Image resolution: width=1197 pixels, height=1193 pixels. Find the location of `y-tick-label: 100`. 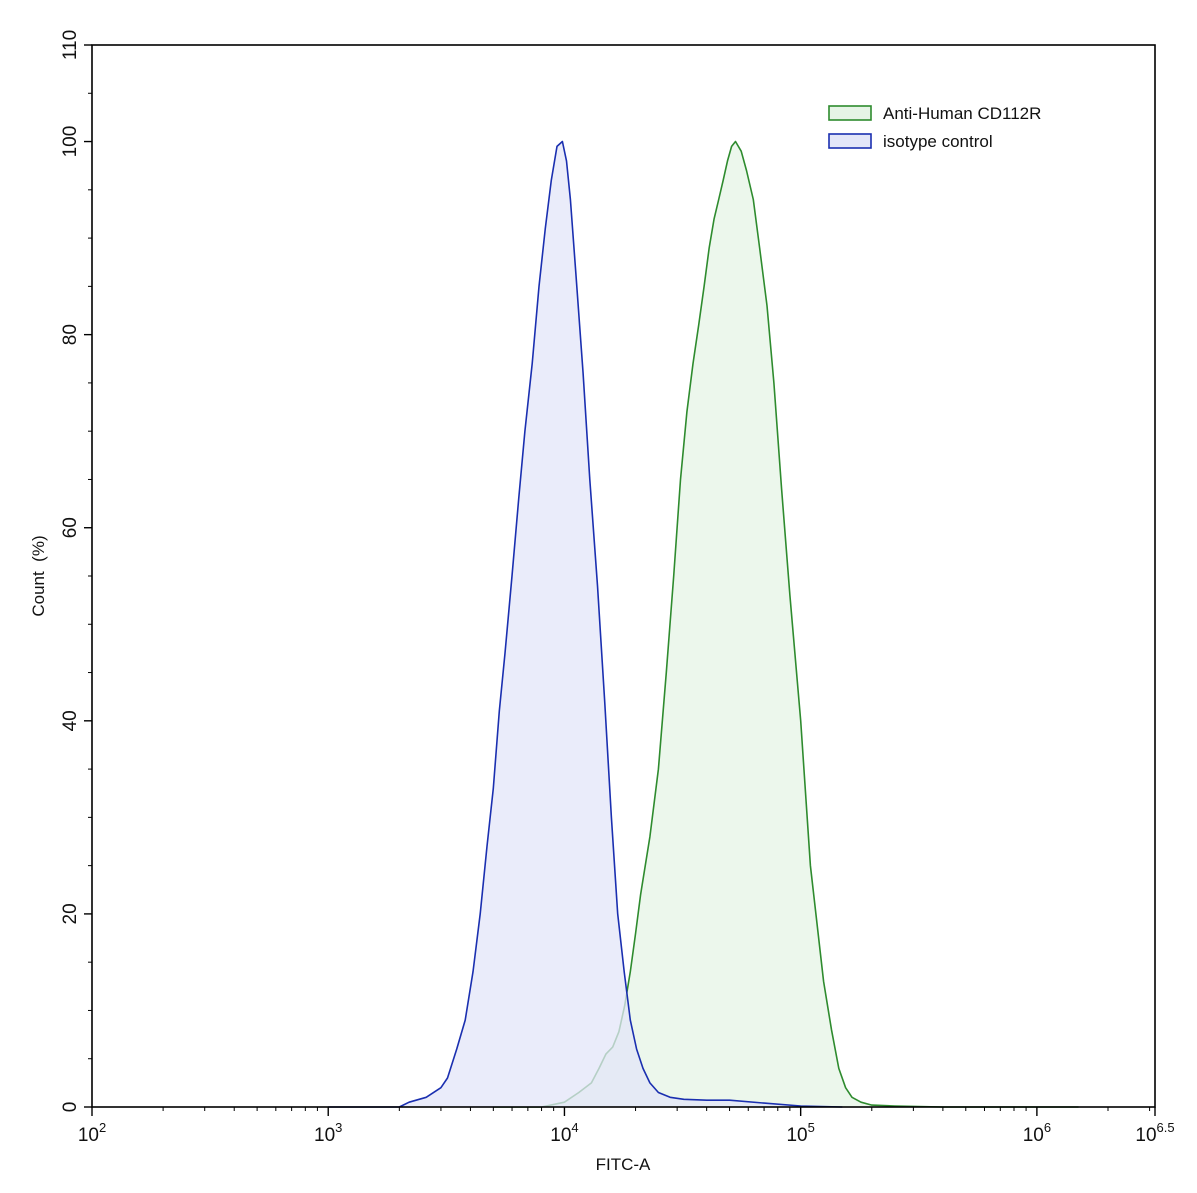

y-tick-label: 100 is located at coordinates (70, 142).